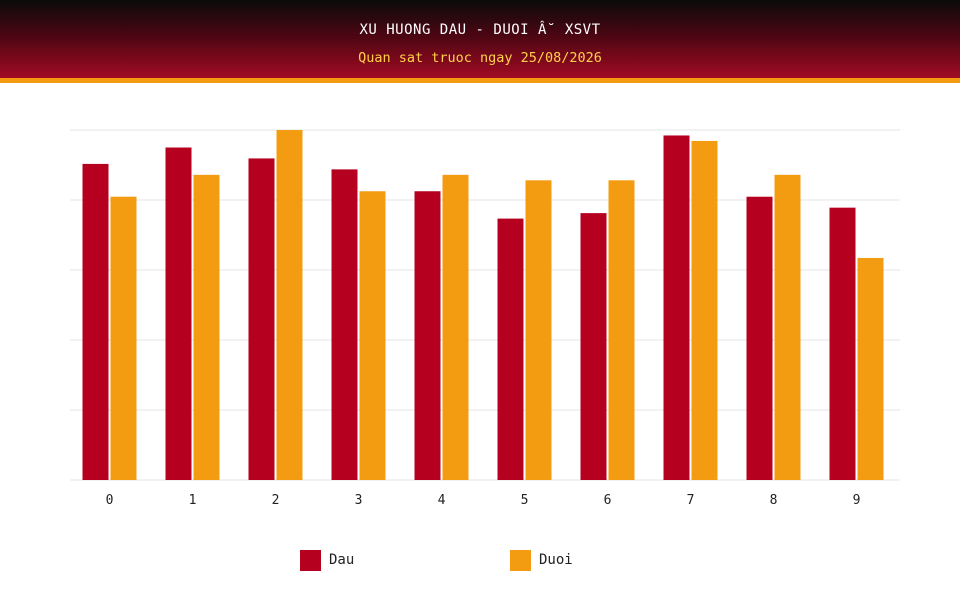 This screenshot has width=960, height=610. I want to click on legend-item-dau: Dau, so click(327, 560).